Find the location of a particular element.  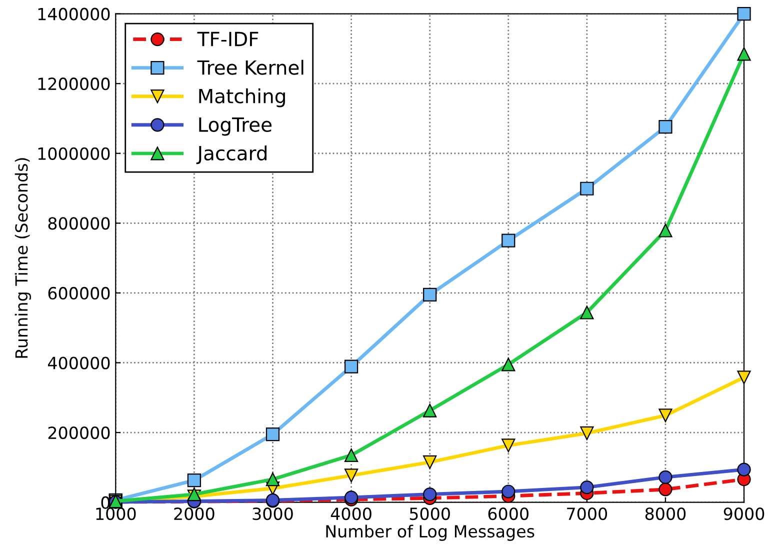

x-tick-label: 8000 is located at coordinates (665, 513).